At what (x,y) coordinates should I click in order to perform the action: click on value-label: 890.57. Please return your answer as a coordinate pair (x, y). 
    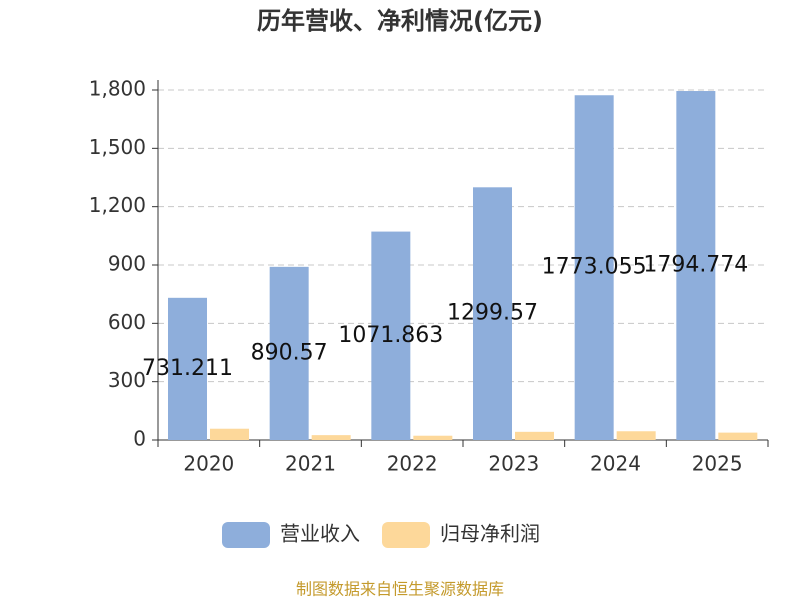
    Looking at the image, I should click on (289, 352).